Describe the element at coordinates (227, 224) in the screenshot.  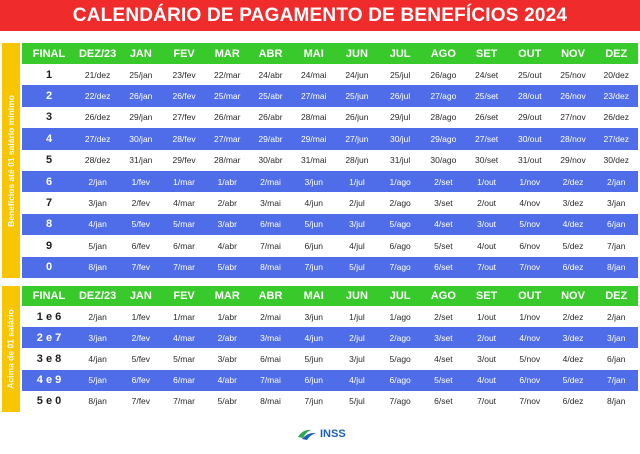
I see `payment-date-cell: 3/abr` at that location.